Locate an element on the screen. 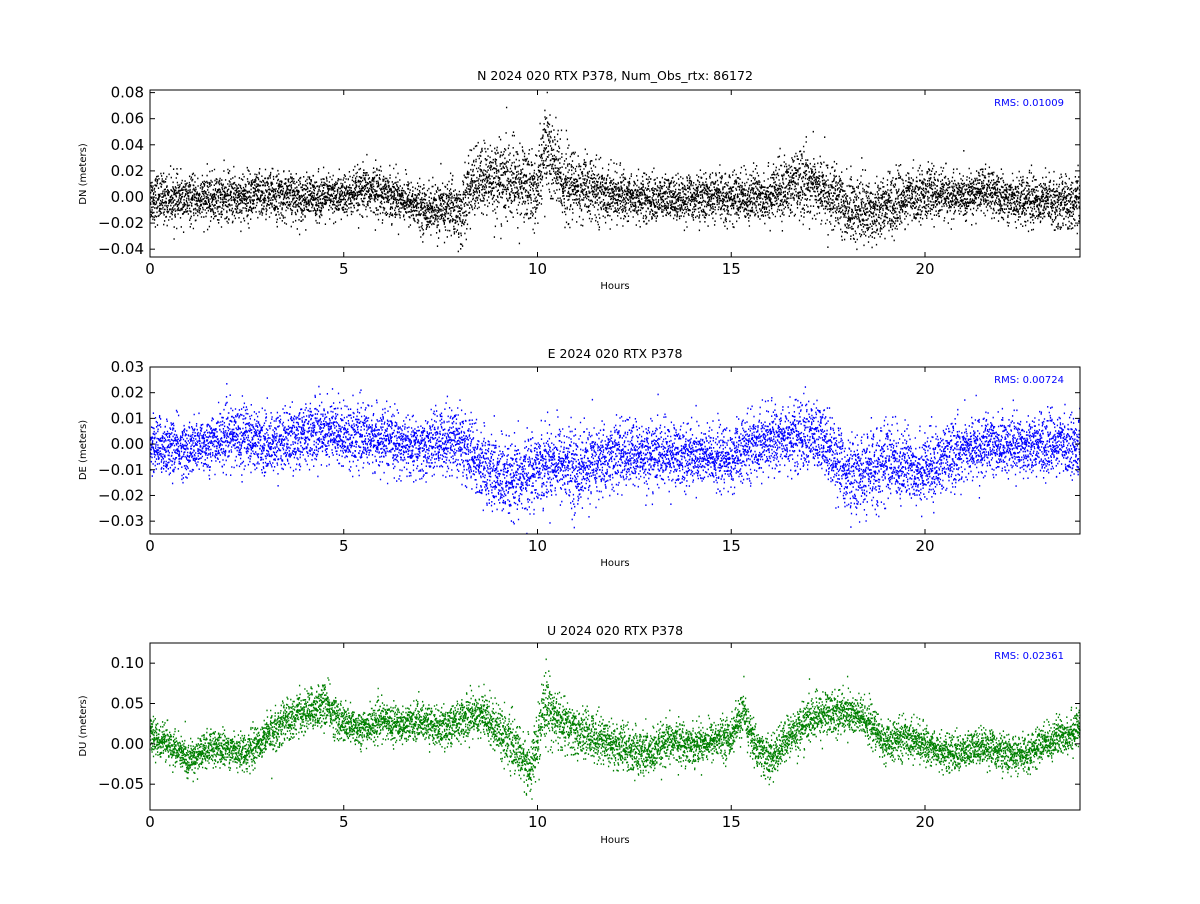  rms-annotation: RMS: 0.00724 is located at coordinates (1029, 380).